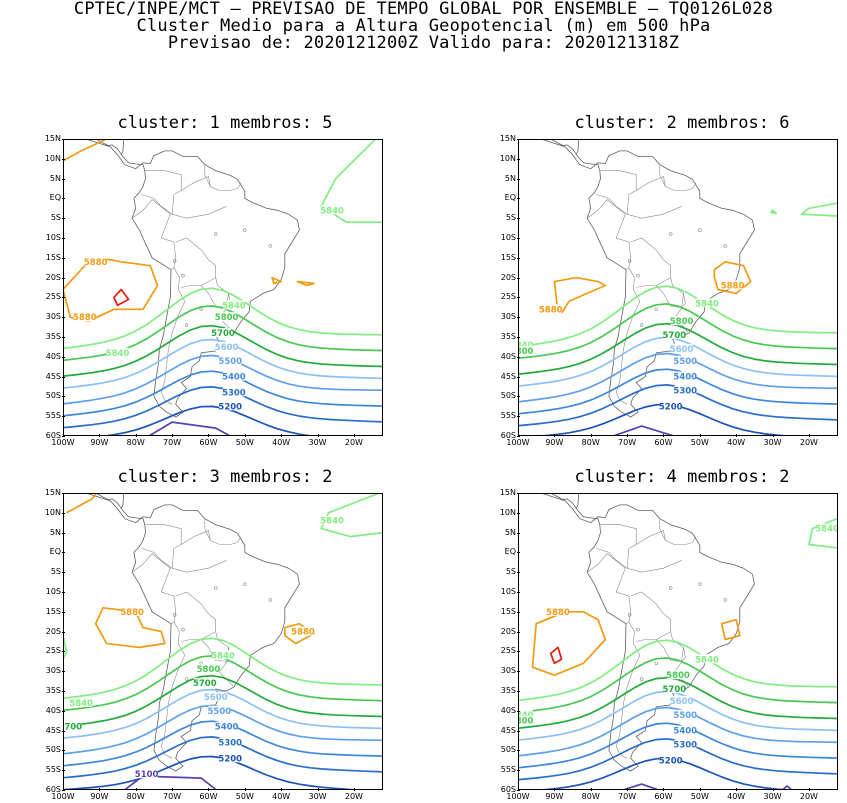 The image size is (847, 803). I want to click on contour-label: 5300, so click(230, 743).